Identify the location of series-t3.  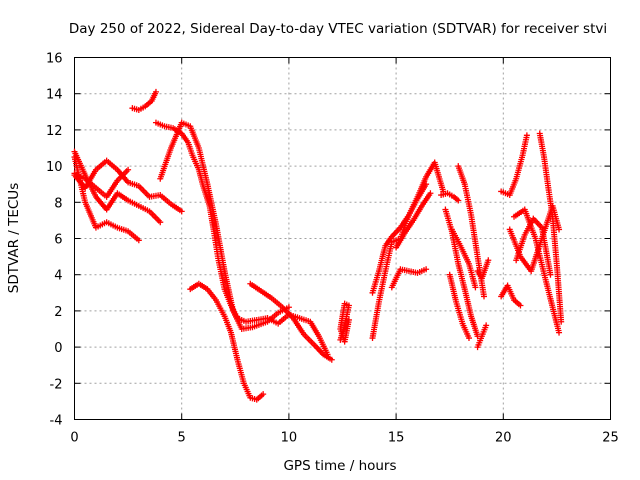
(128, 186).